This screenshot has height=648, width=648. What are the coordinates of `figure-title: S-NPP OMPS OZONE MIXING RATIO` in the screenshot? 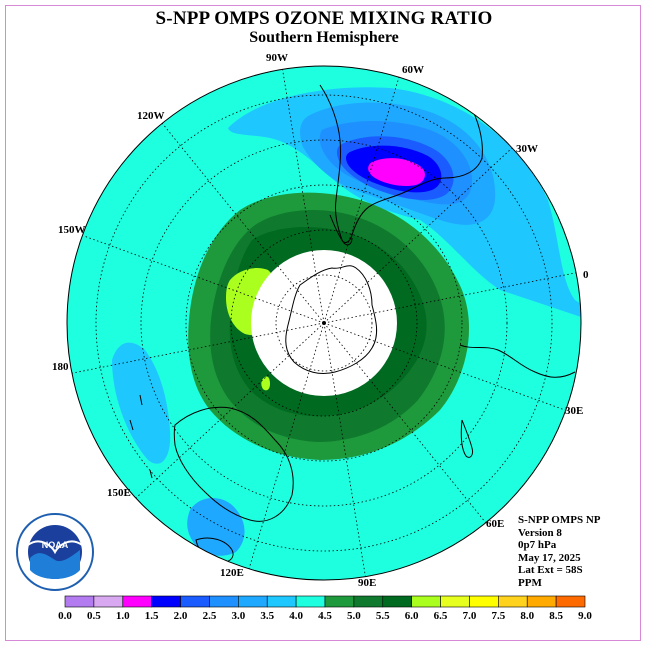 It's located at (324, 18).